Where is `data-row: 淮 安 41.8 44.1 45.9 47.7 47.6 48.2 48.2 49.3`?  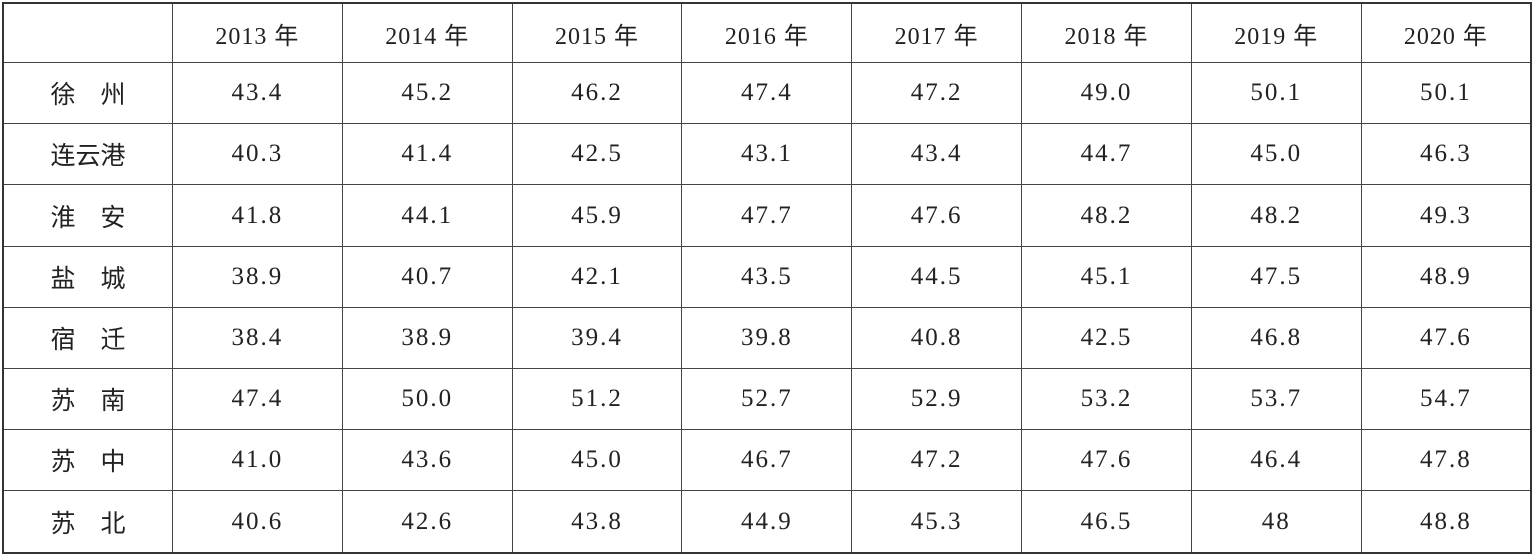
data-row: 淮 安 41.8 44.1 45.9 47.7 47.6 48.2 48.2 49.3 is located at coordinates (767, 215).